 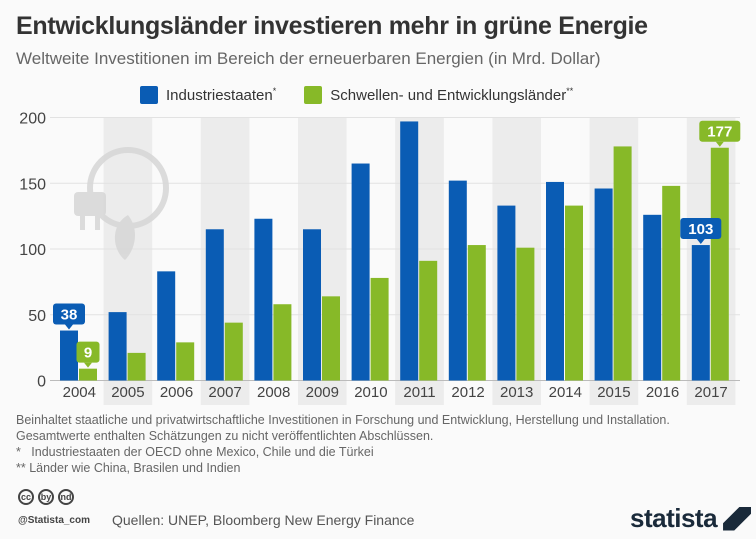 I want to click on data-label: 38, so click(x=69, y=315).